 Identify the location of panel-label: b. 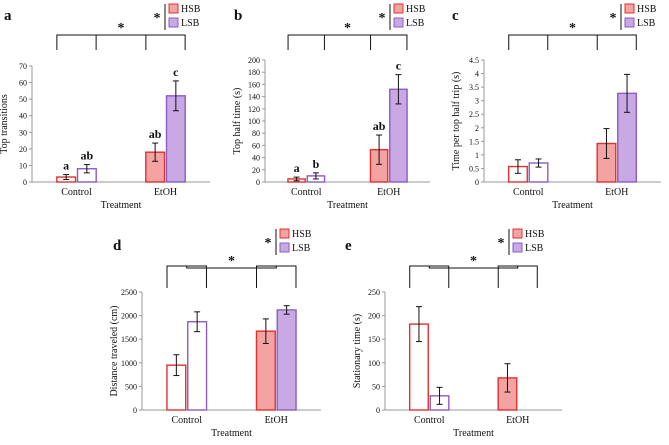
(238, 16).